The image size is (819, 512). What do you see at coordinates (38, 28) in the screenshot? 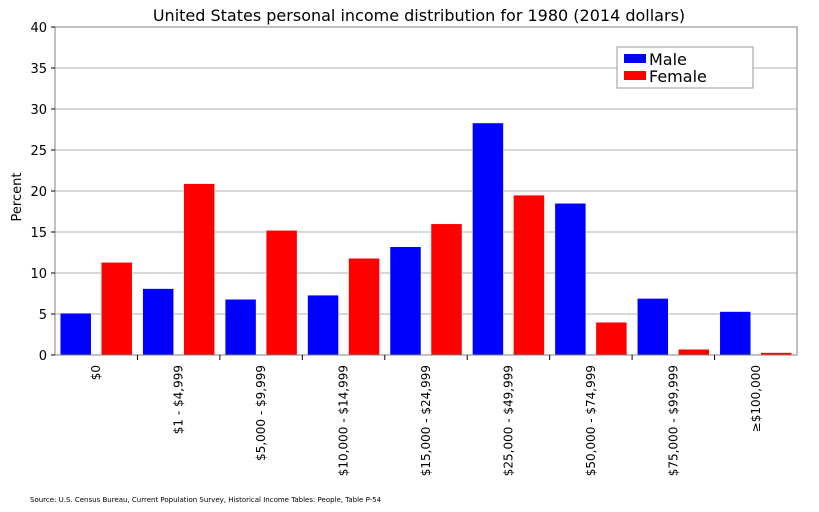
I see `y-tick-label: 40` at bounding box center [38, 28].